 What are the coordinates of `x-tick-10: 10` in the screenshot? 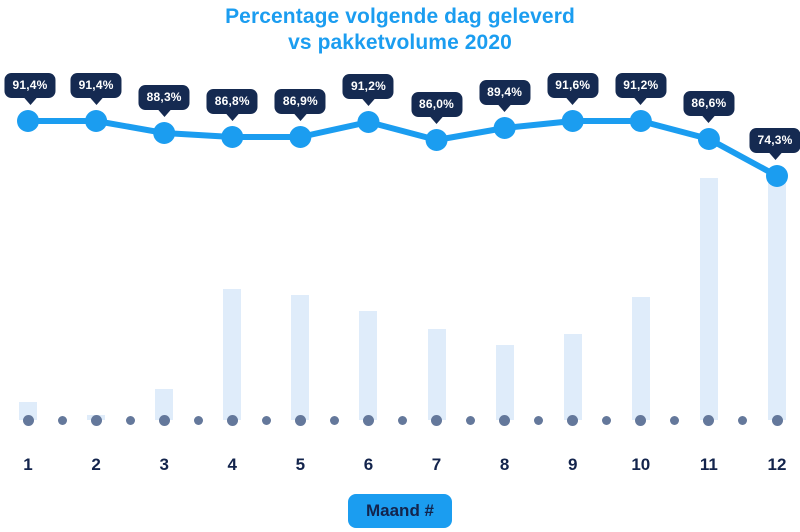 It's located at (641, 464).